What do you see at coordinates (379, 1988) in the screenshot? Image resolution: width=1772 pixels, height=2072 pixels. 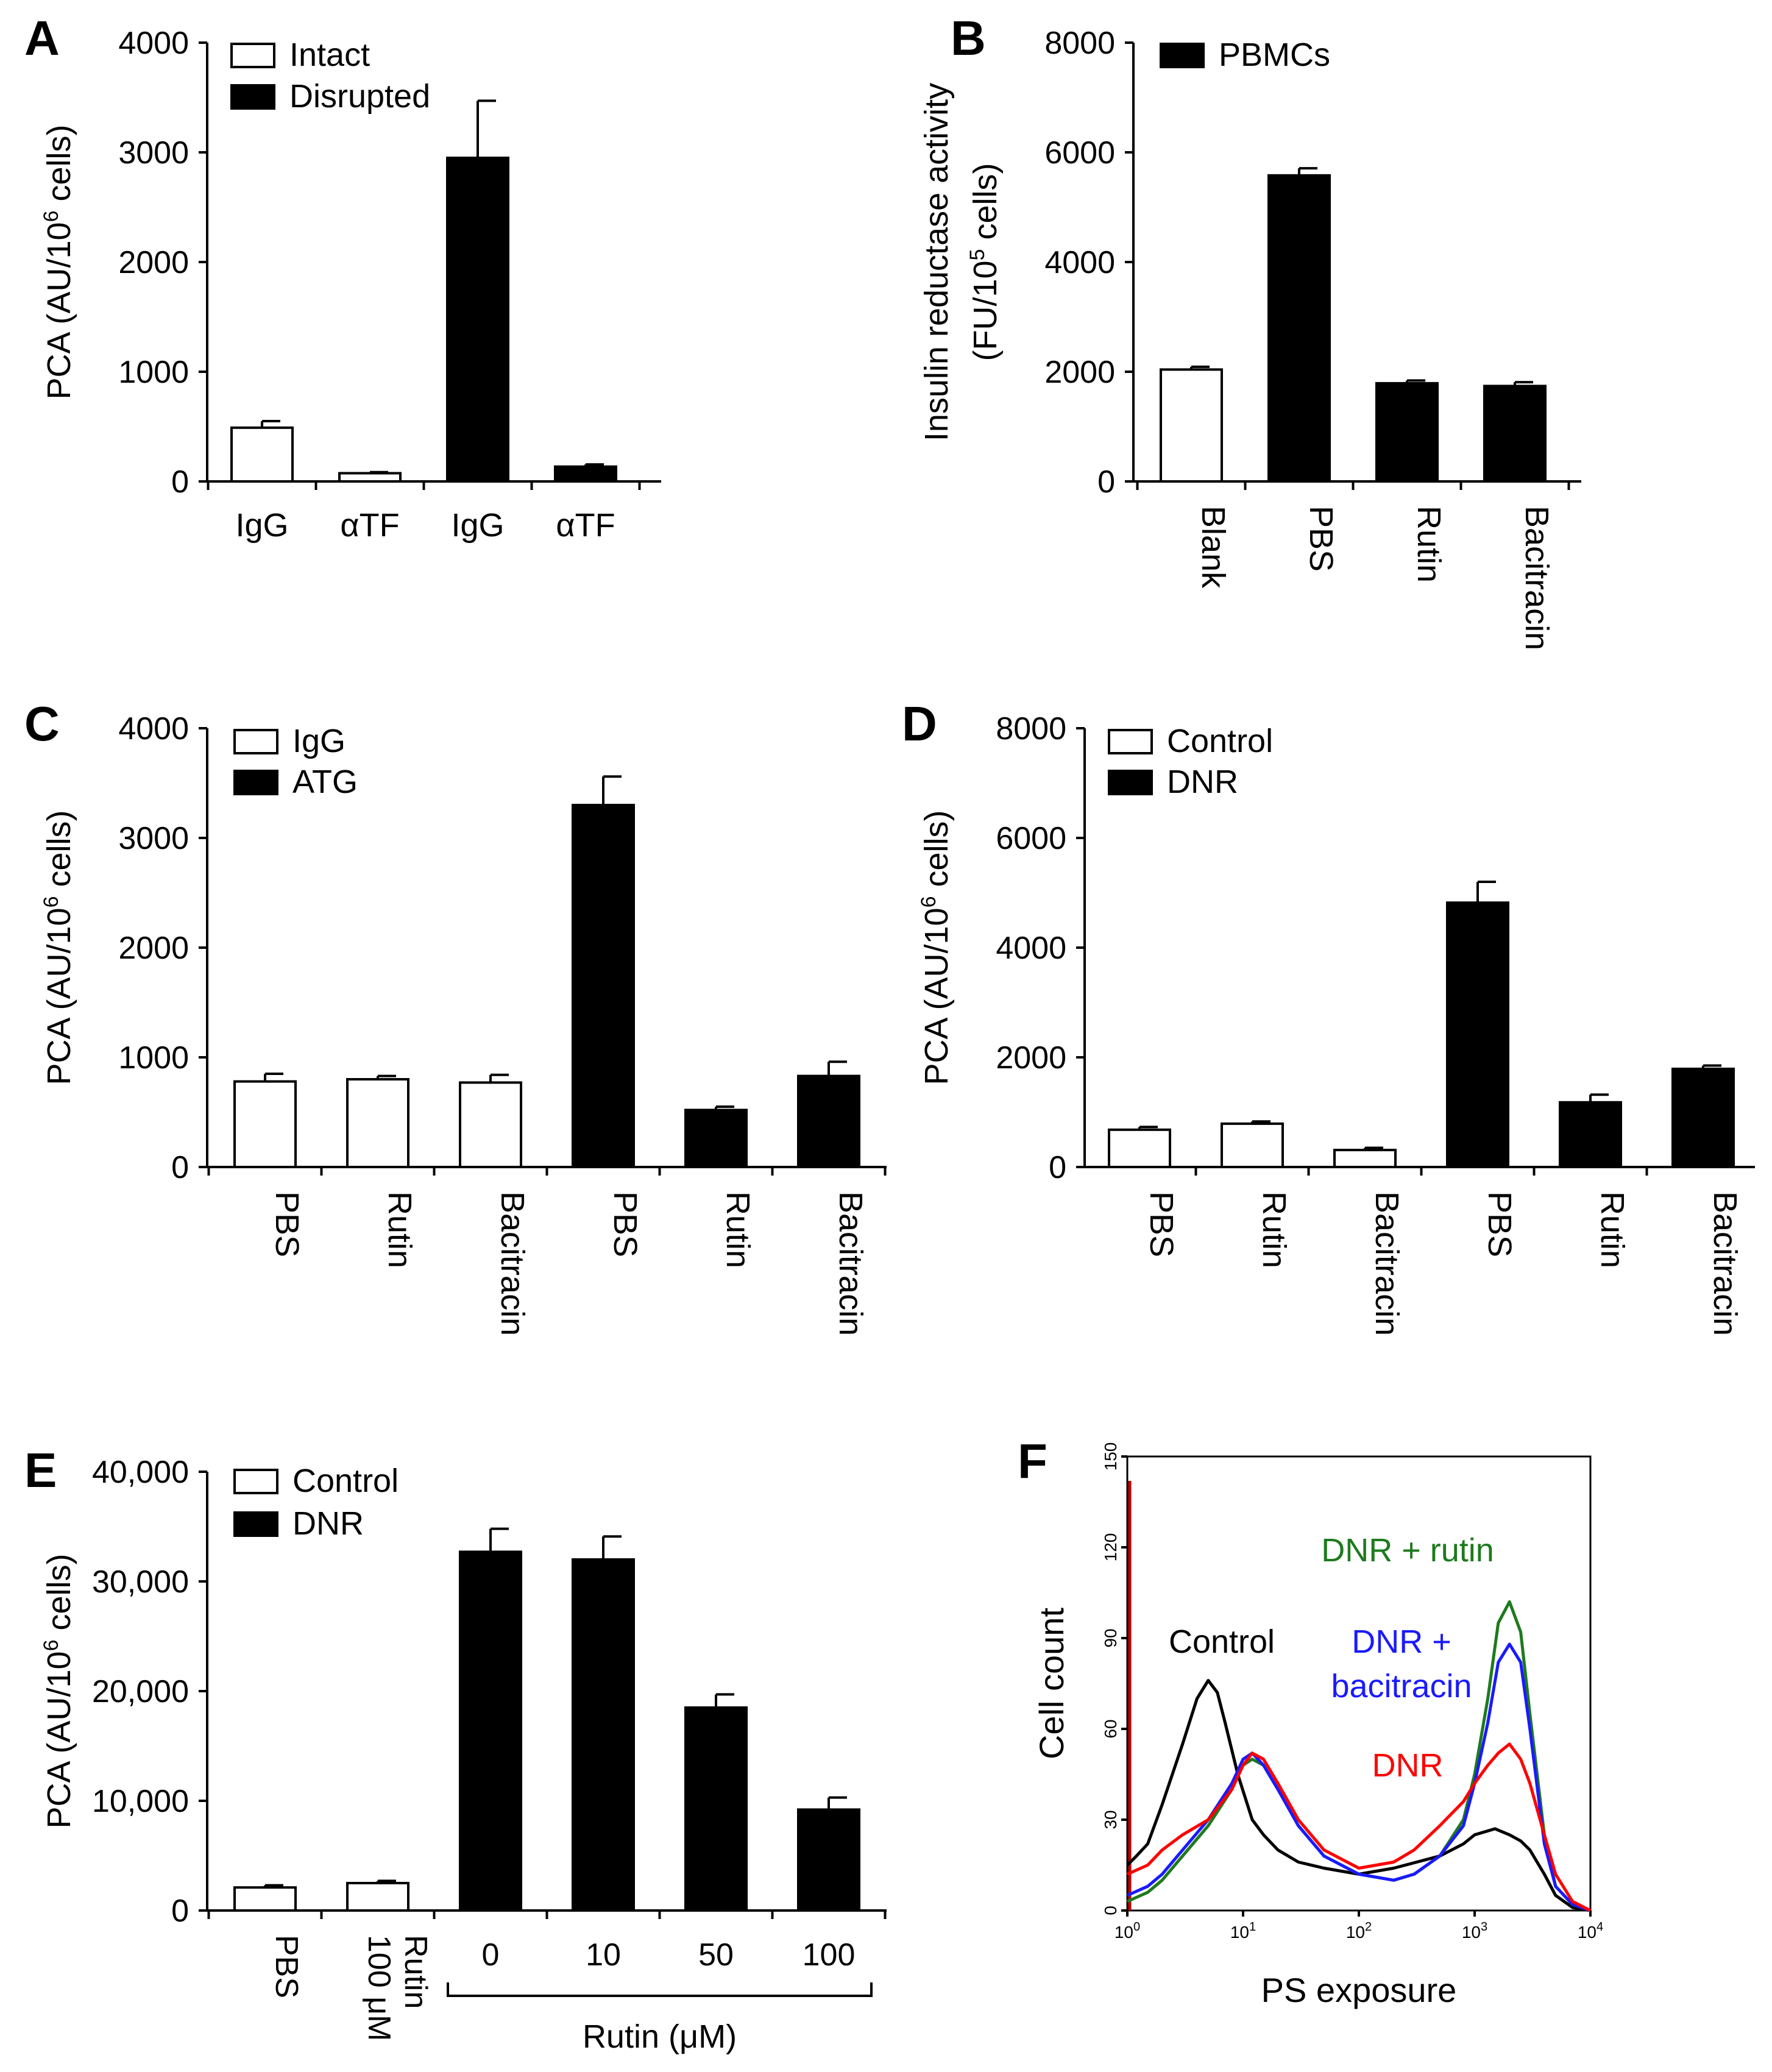 I see `x-tick-label: 100 μM` at bounding box center [379, 1988].